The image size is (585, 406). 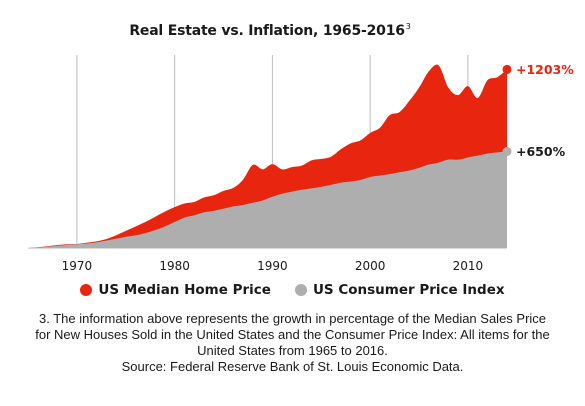 I want to click on chart-title-text: Real Estate vs. Inflation, 1965-2016, so click(x=267, y=31).